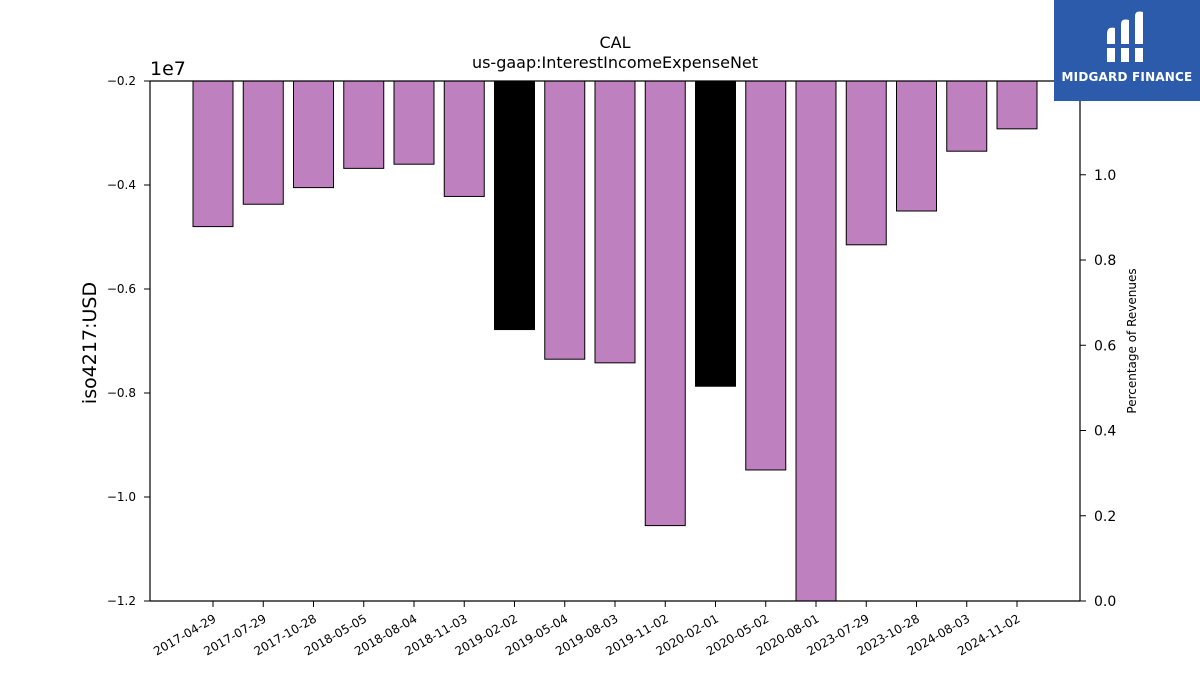 Image resolution: width=1200 pixels, height=675 pixels. Describe the element at coordinates (1127, 77) in the screenshot. I see `brand-name: MIDGARD FINANCE` at that location.